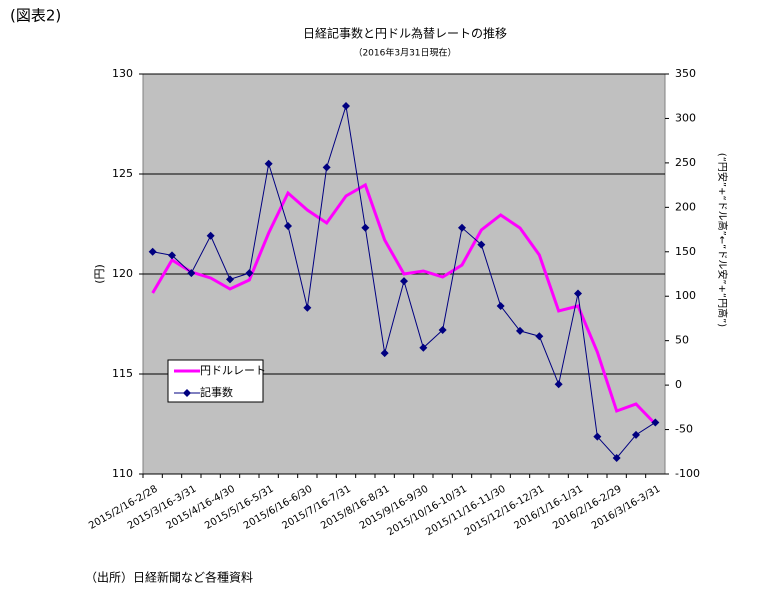  I want to click on legend-label: 記事数, so click(216, 392).